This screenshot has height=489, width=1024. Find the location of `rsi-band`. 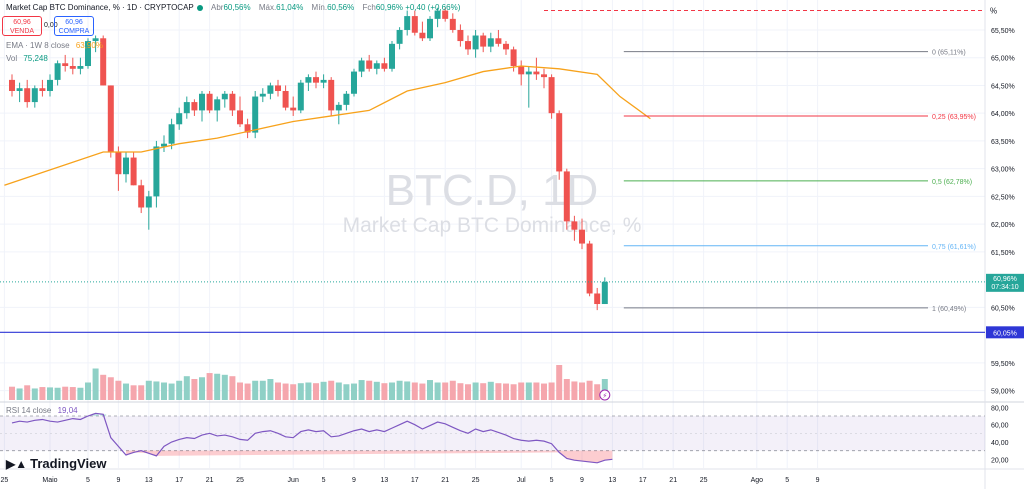

rsi-band is located at coordinates (492, 433).